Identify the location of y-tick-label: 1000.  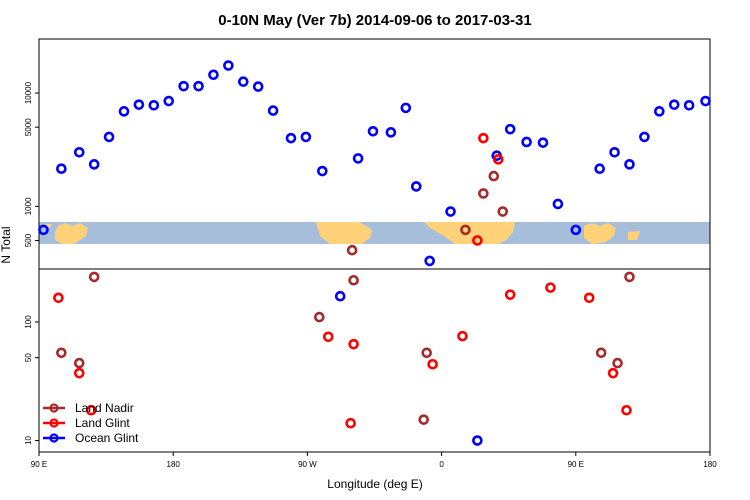
(28, 206).